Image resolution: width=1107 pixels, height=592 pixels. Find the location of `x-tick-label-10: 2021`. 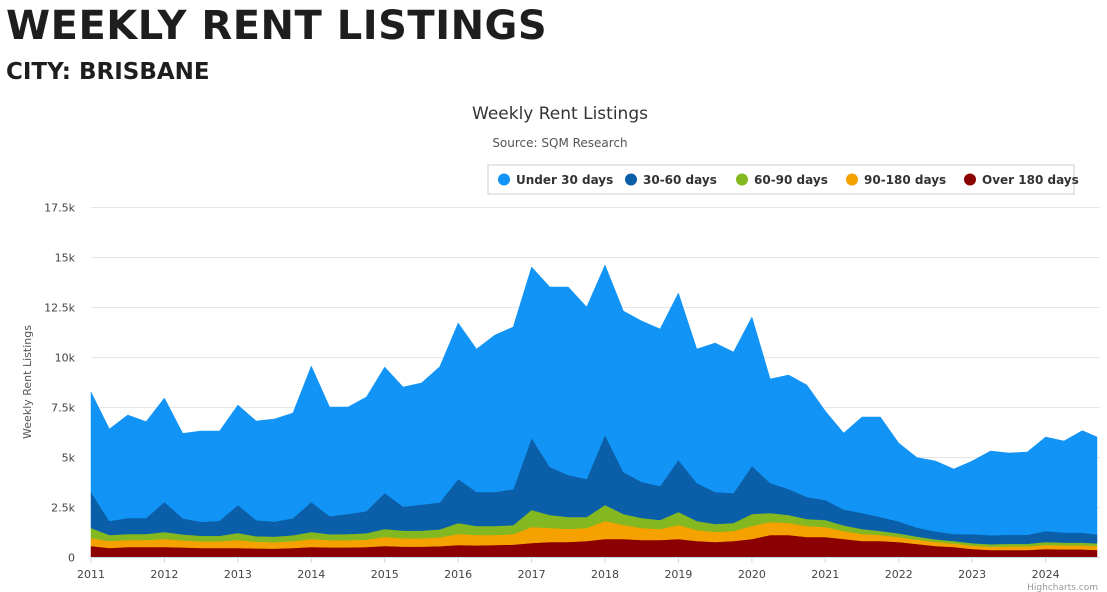

x-tick-label-10: 2021 is located at coordinates (825, 574).